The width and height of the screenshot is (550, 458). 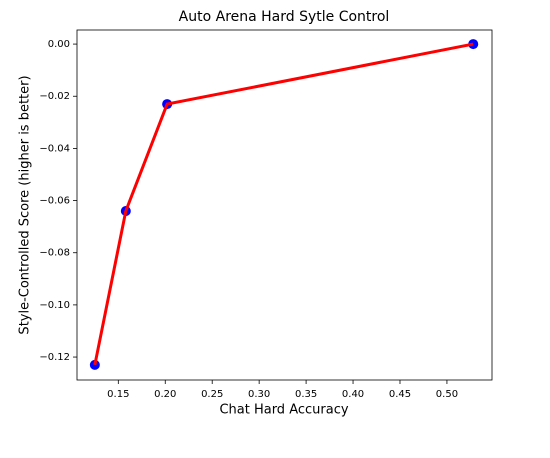 What do you see at coordinates (306, 394) in the screenshot?
I see `x-tick-label: 0.35` at bounding box center [306, 394].